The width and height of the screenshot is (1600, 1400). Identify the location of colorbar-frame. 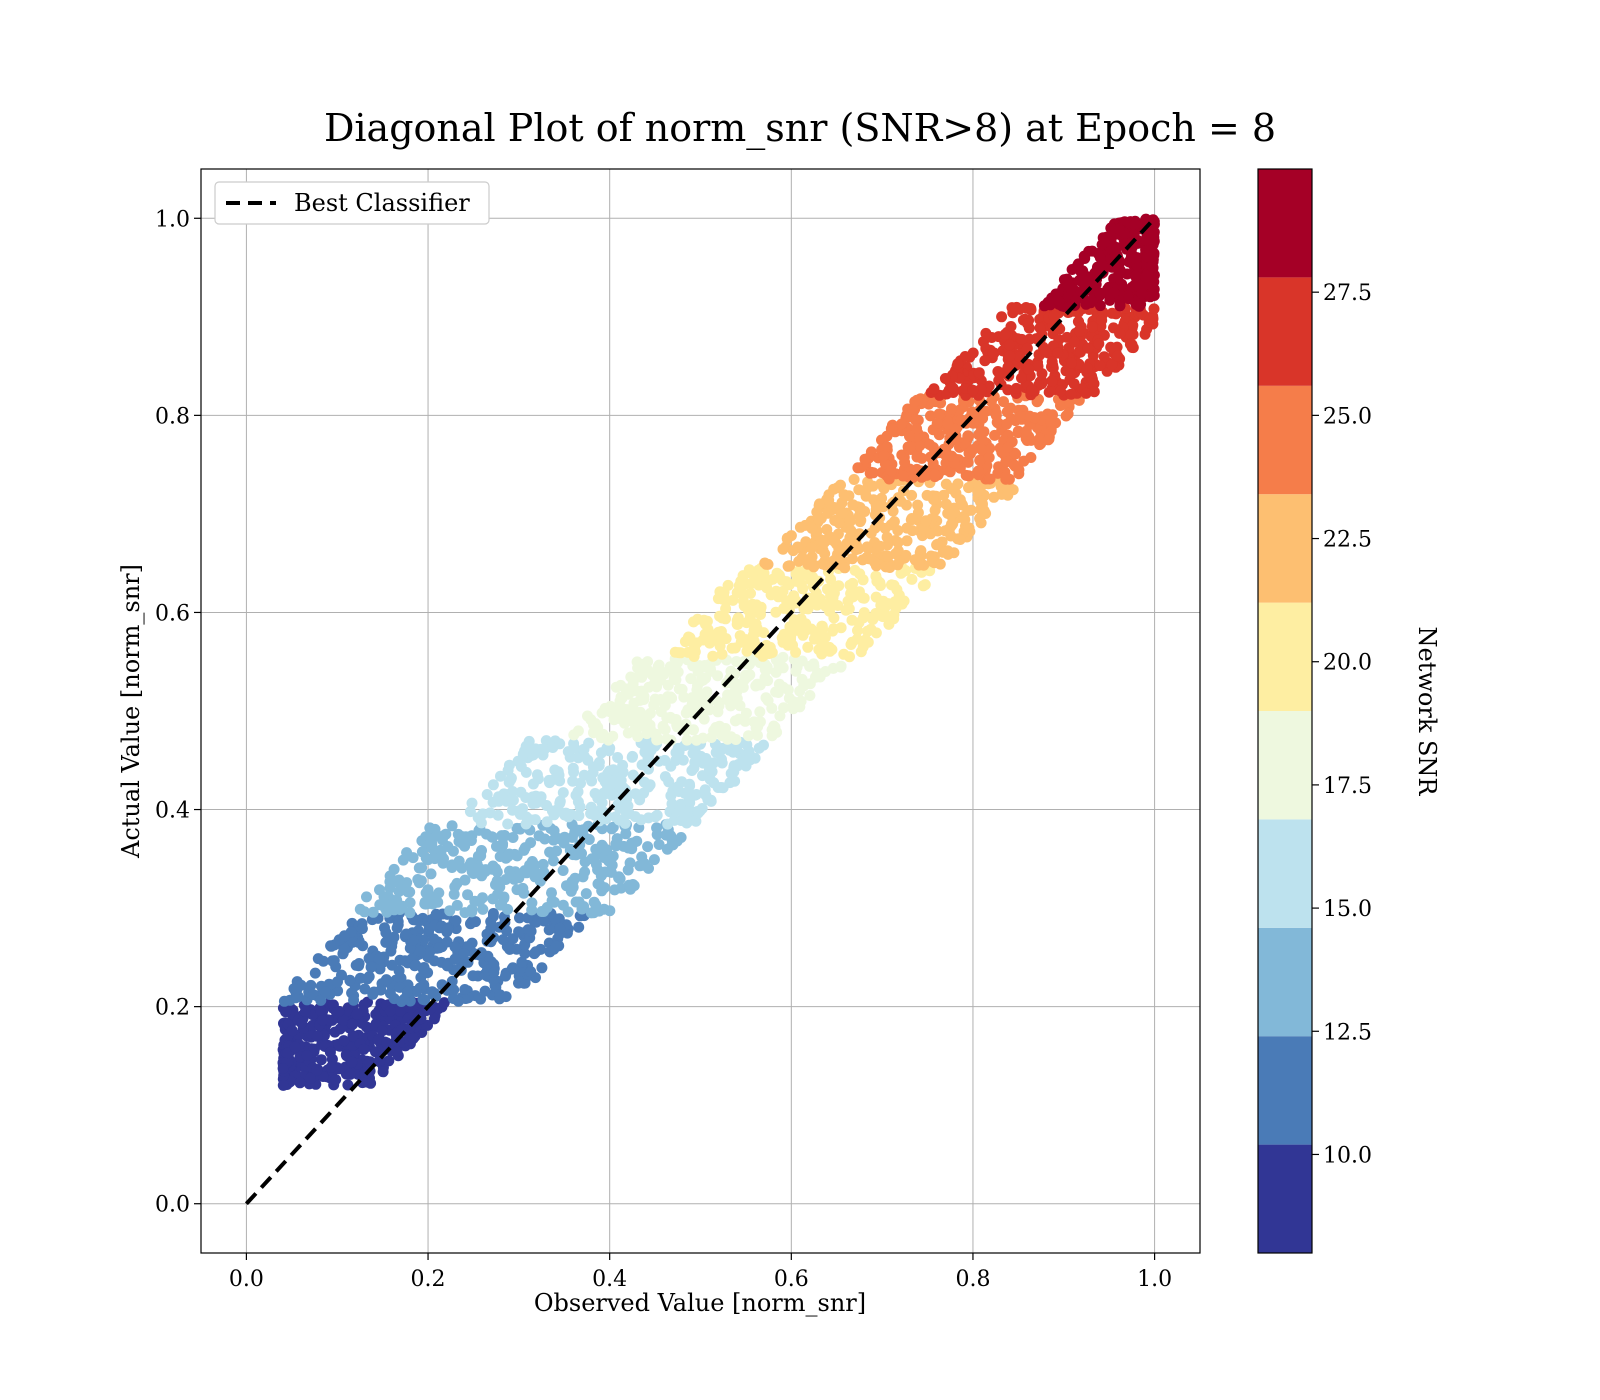
(1285, 711).